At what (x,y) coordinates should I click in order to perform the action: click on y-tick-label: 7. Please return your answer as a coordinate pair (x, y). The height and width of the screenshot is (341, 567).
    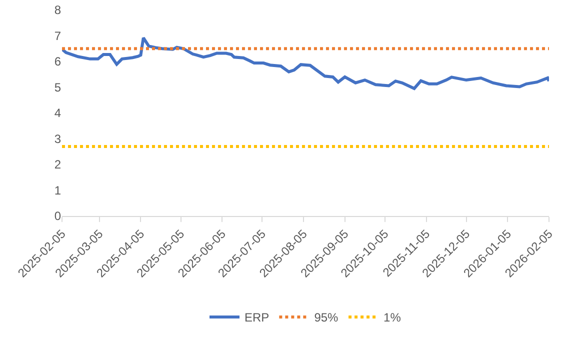
    Looking at the image, I should click on (58, 35).